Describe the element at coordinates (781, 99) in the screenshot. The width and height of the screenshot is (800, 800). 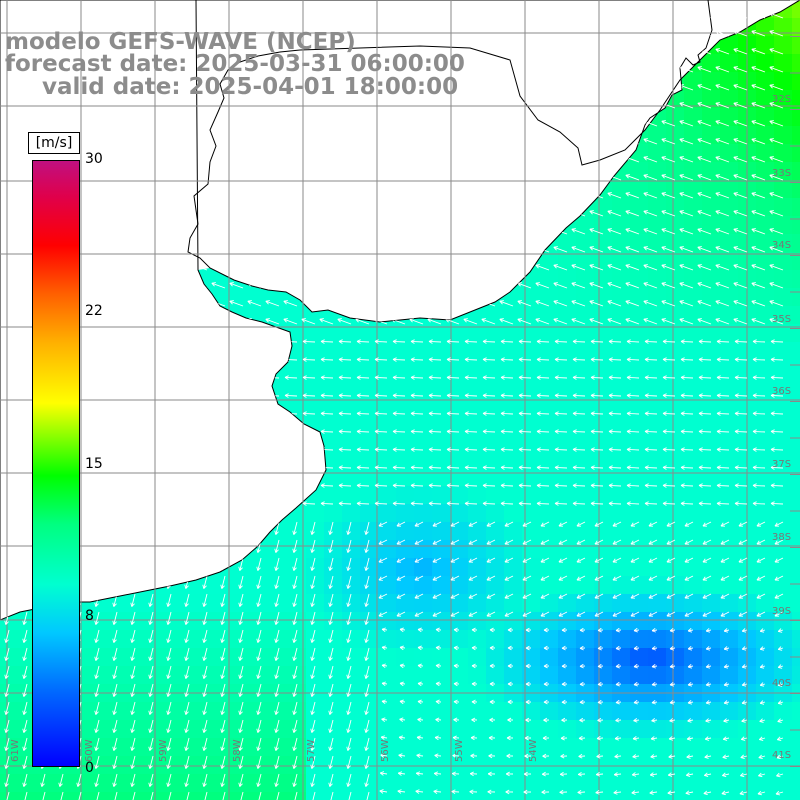
I see `lat-label-32s: 32S` at that location.